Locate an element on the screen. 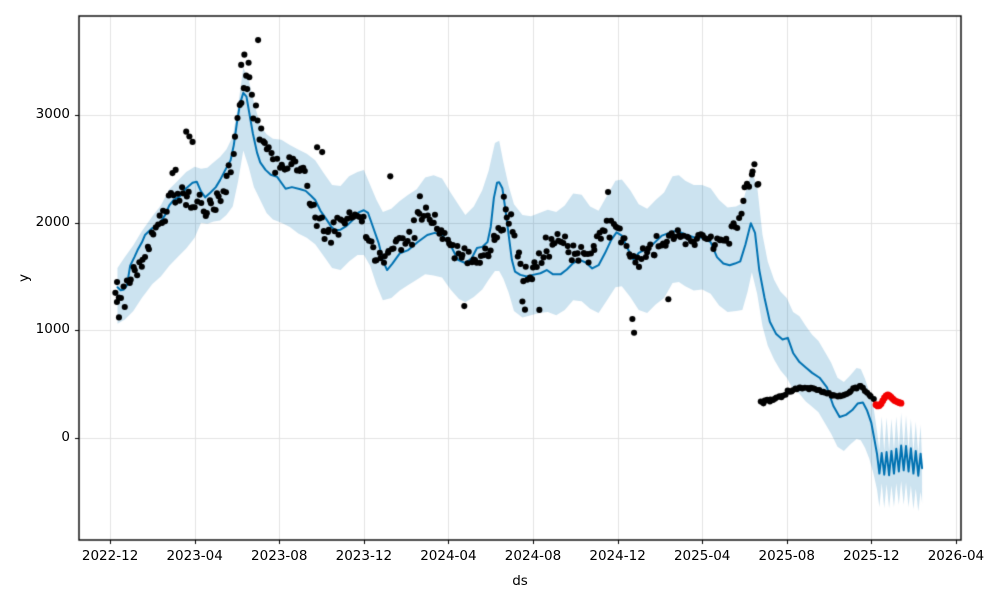  x-axis-label: ds is located at coordinates (520, 581).